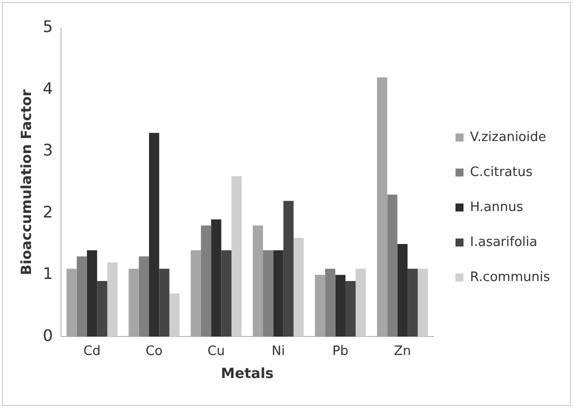  Describe the element at coordinates (47, 88) in the screenshot. I see `y-tick-label: 4` at that location.